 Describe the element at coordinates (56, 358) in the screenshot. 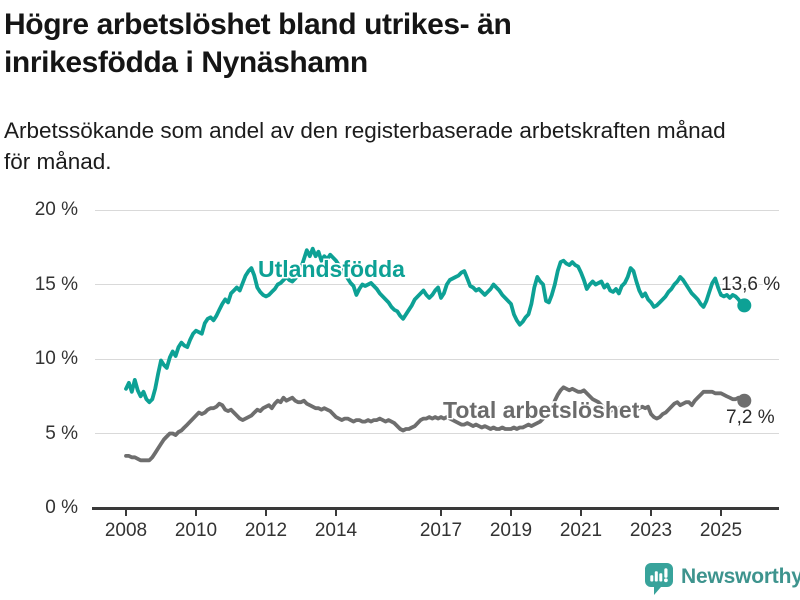

I see `y-tick-label: 10 %` at that location.